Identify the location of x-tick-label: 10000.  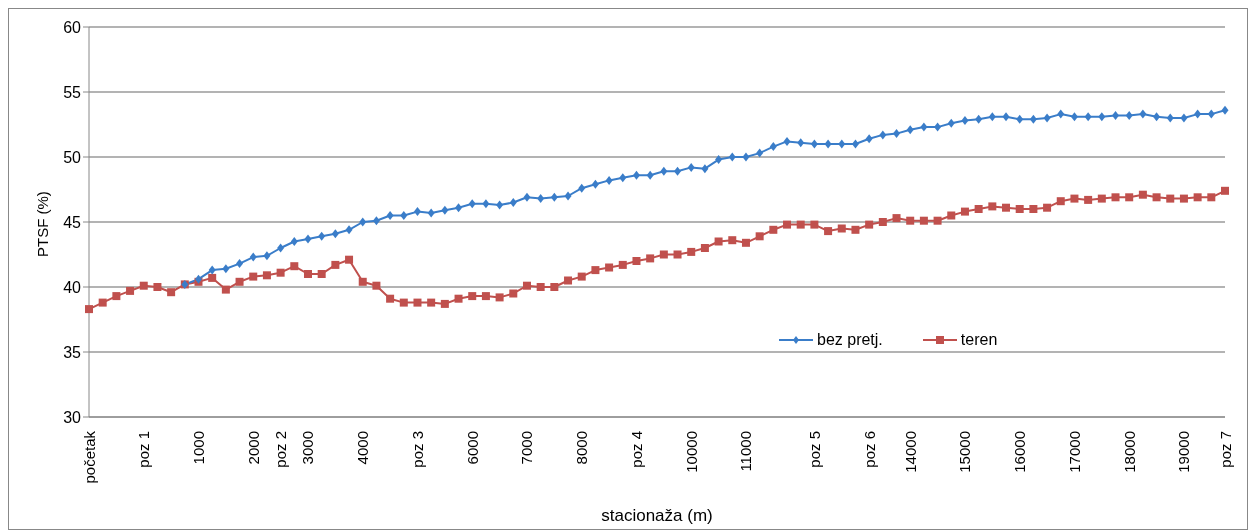
(691, 452).